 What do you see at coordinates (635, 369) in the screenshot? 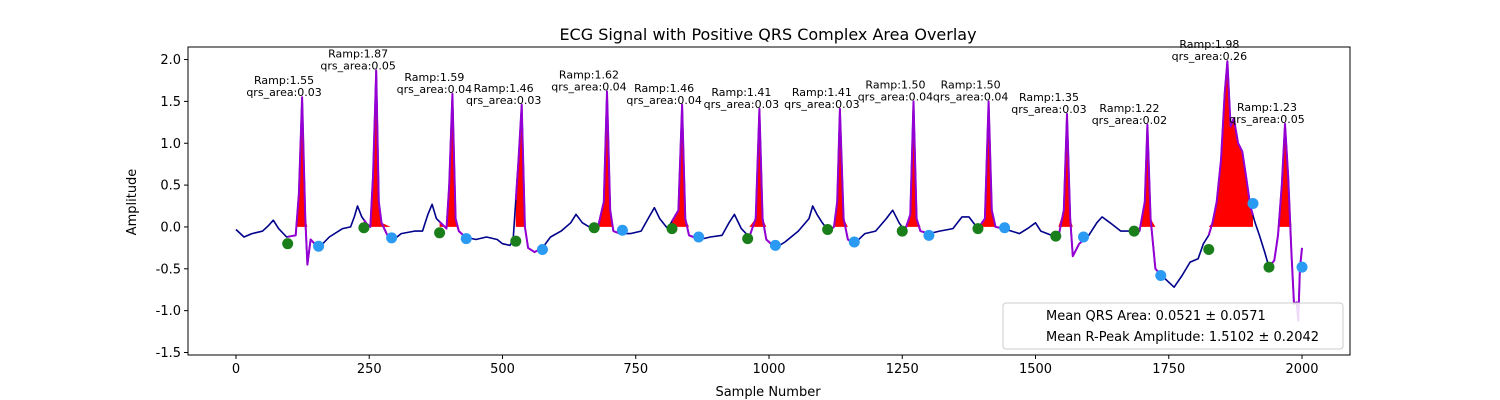
I see `x-tick-label: 750` at bounding box center [635, 369].